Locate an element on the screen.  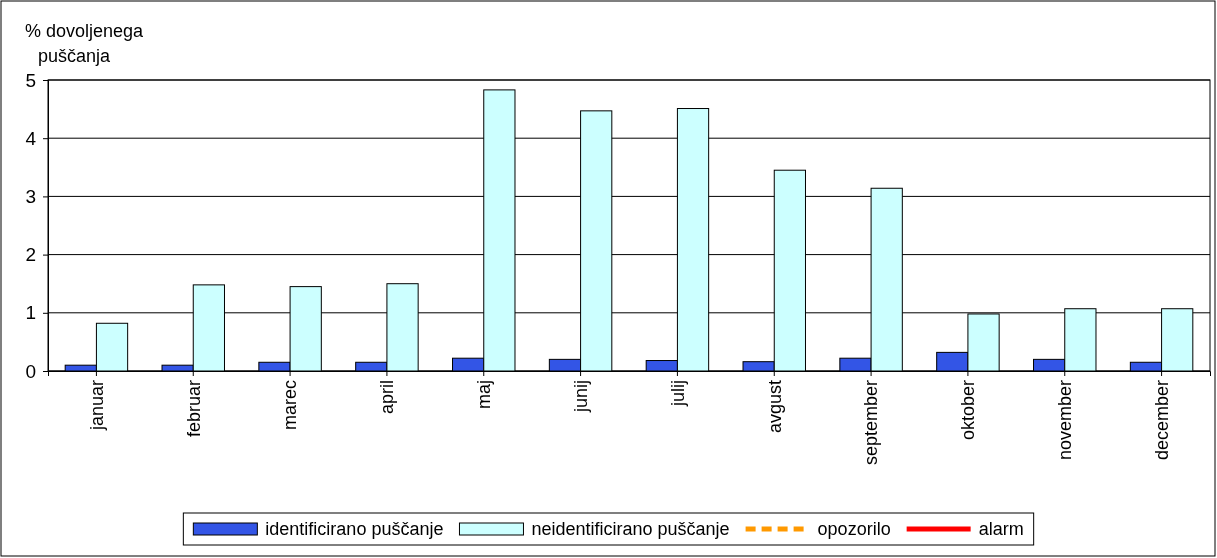
x-tick-label: april is located at coordinates (387, 397).